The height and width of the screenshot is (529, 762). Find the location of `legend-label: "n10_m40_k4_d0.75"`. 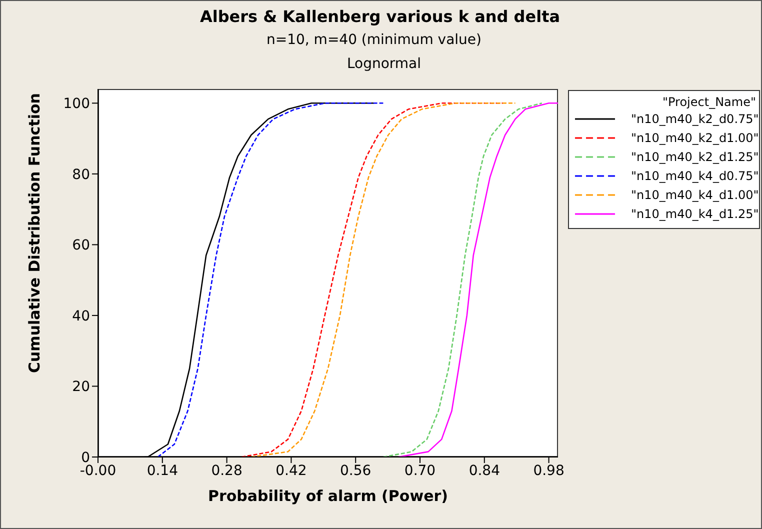

legend-label: "n10_m40_k4_d0.75" is located at coordinates (695, 176).